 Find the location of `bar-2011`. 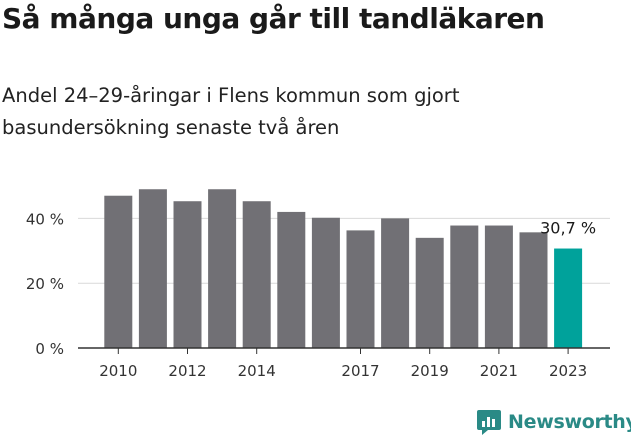

bar-2011 is located at coordinates (152, 268).